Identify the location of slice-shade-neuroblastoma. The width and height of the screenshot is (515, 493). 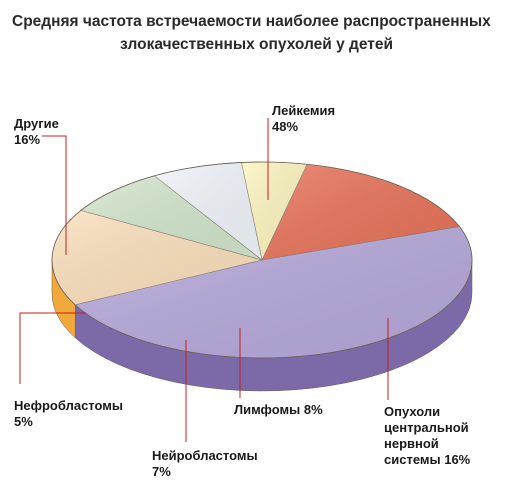
(208, 211).